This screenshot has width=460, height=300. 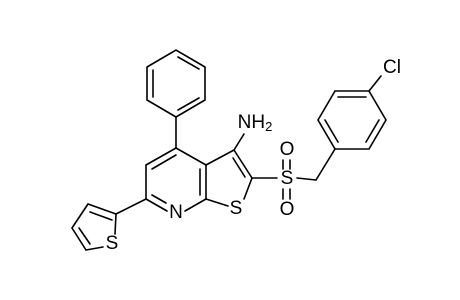 What do you see at coordinates (176, 212) in the screenshot?
I see `atom-label: N` at bounding box center [176, 212].